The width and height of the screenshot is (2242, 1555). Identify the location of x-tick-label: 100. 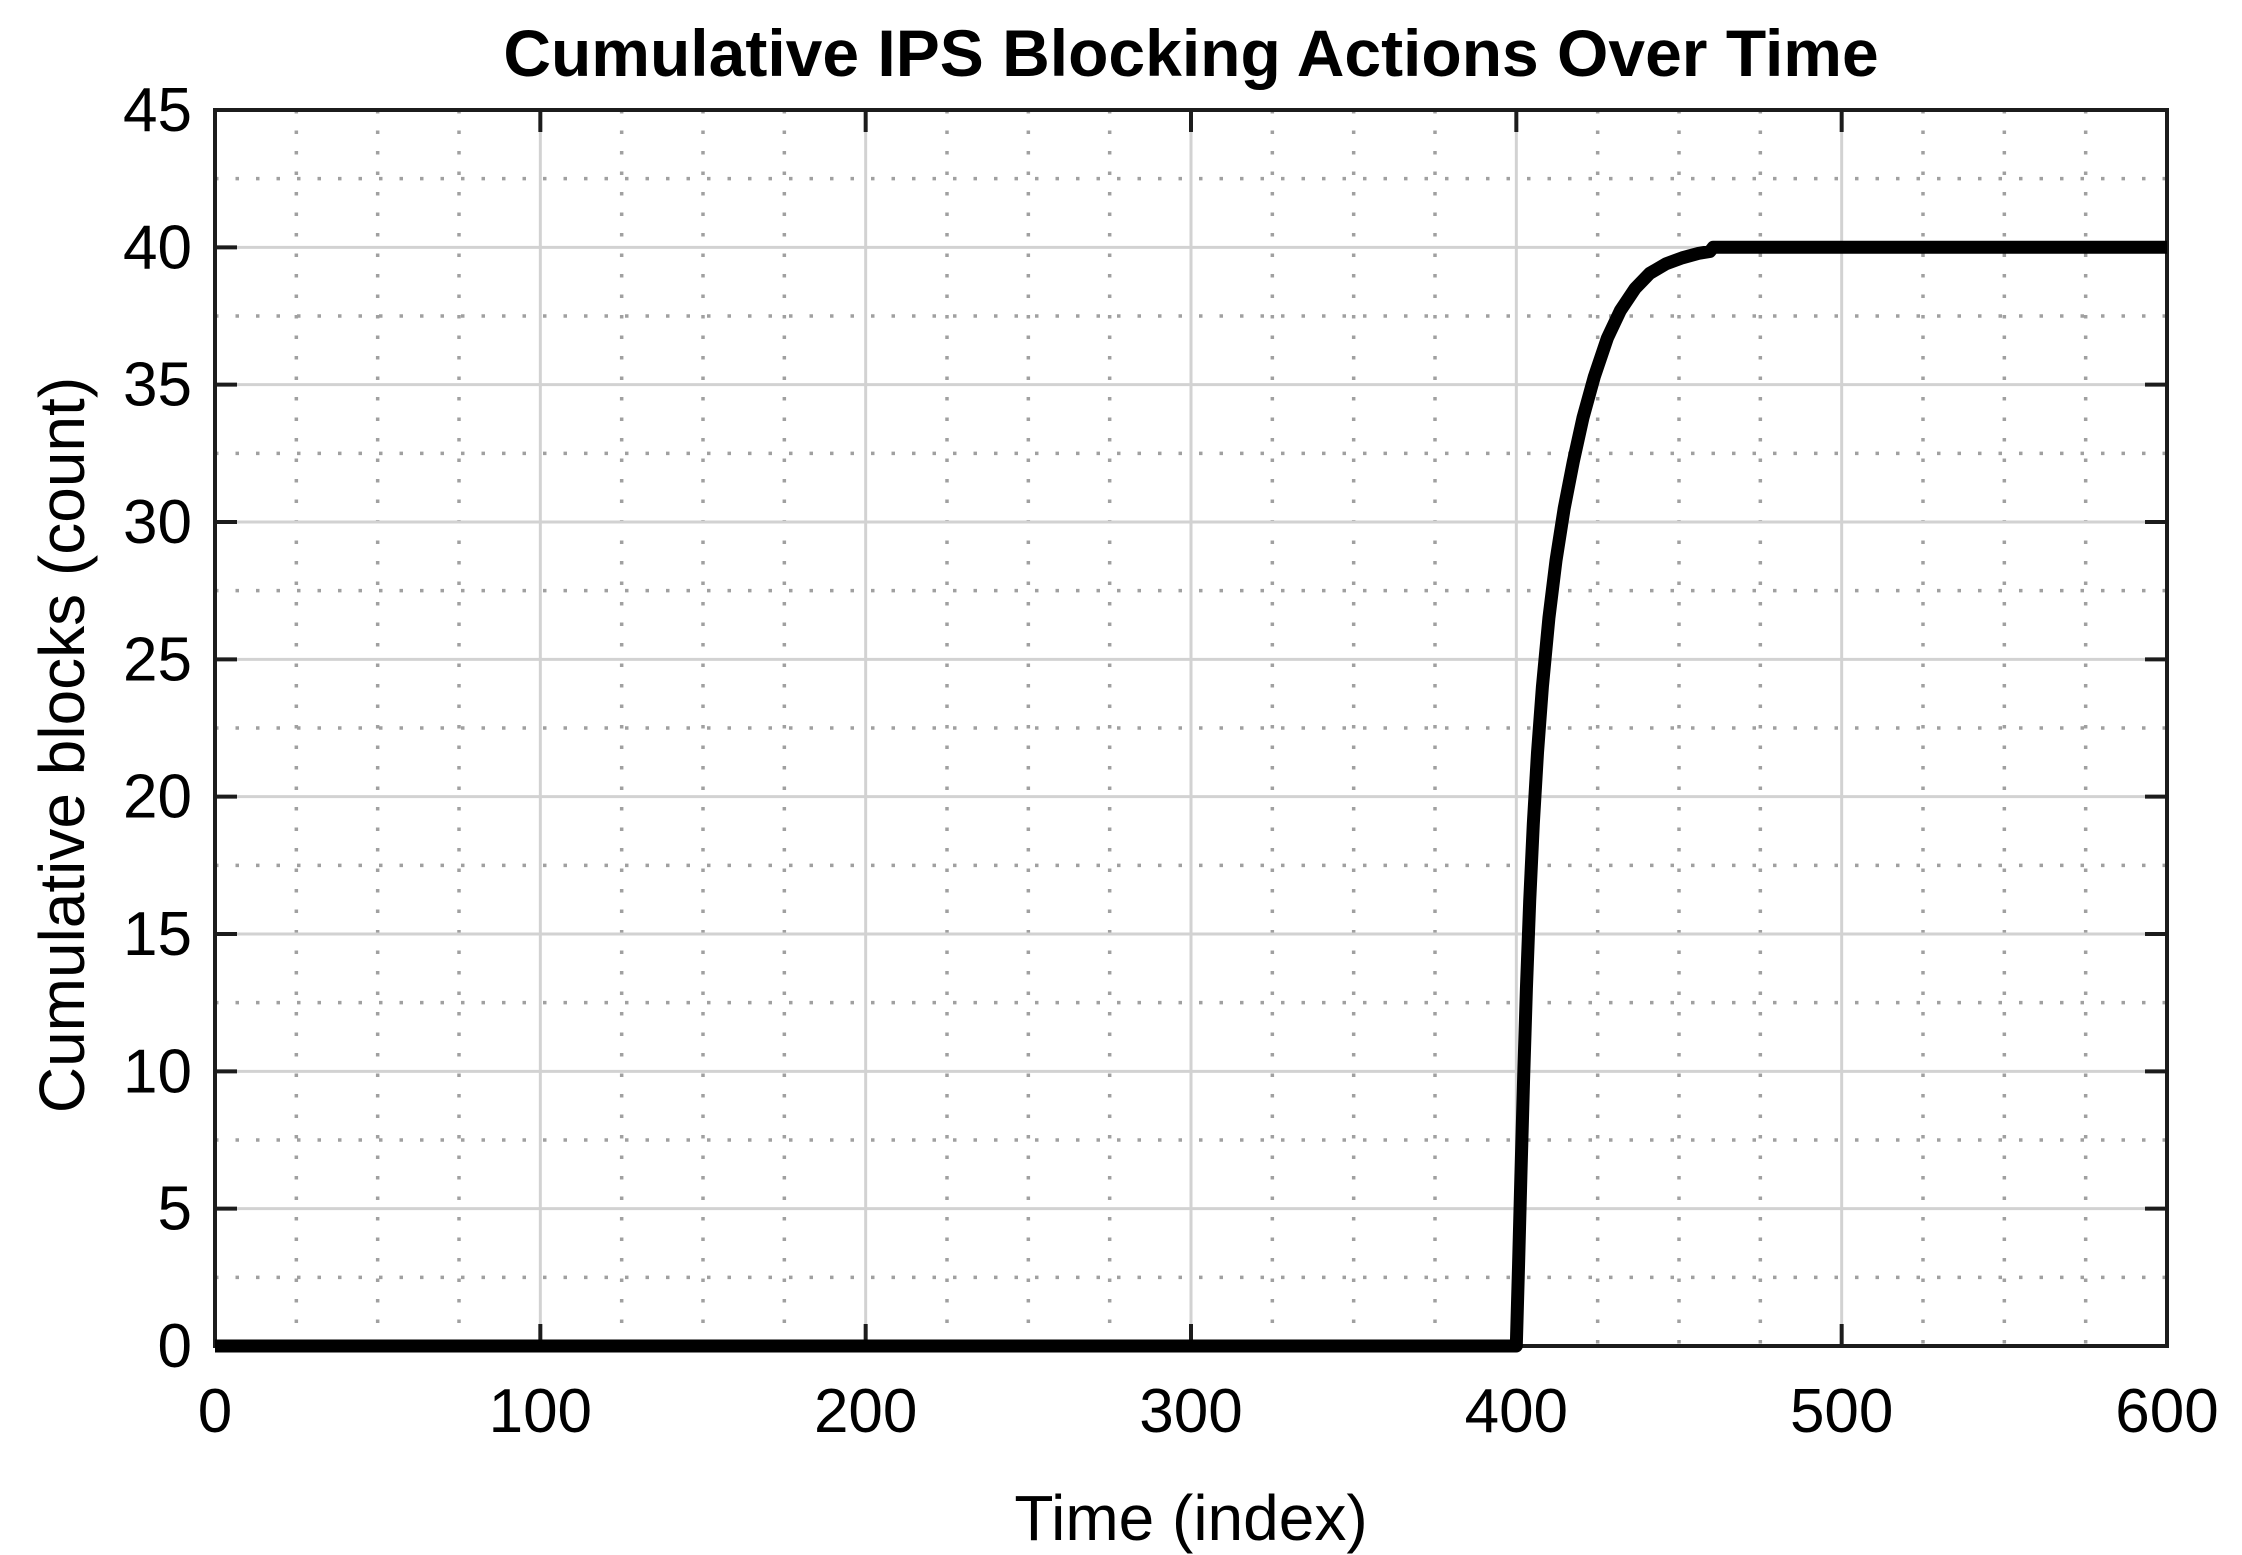
(540, 1411).